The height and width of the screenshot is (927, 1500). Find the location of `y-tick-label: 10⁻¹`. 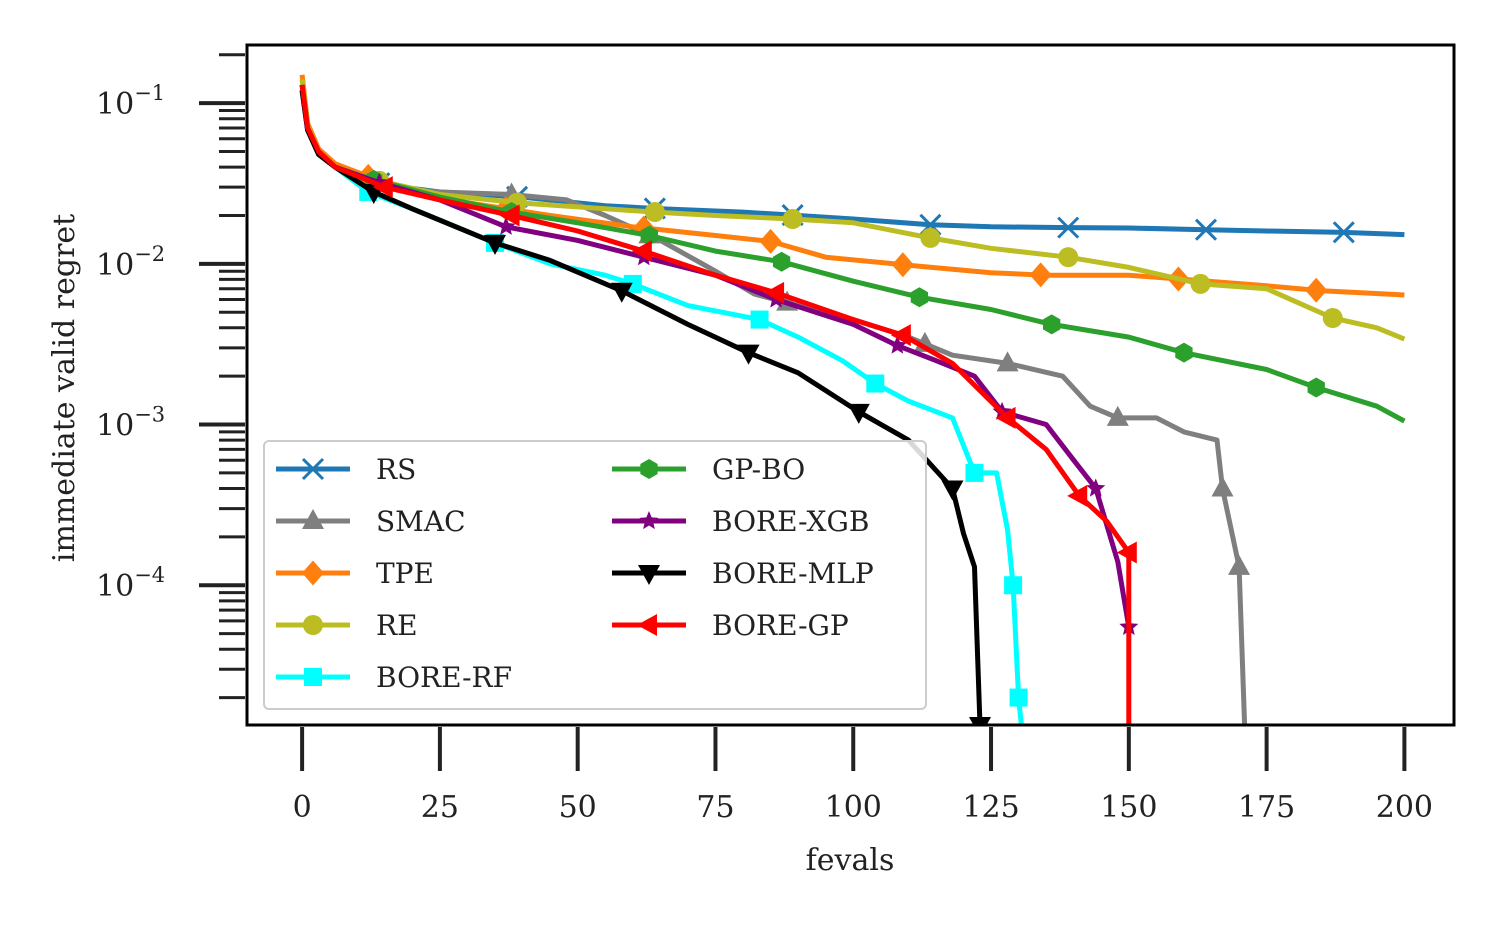

y-tick-label: 10⁻¹ is located at coordinates (130, 101).